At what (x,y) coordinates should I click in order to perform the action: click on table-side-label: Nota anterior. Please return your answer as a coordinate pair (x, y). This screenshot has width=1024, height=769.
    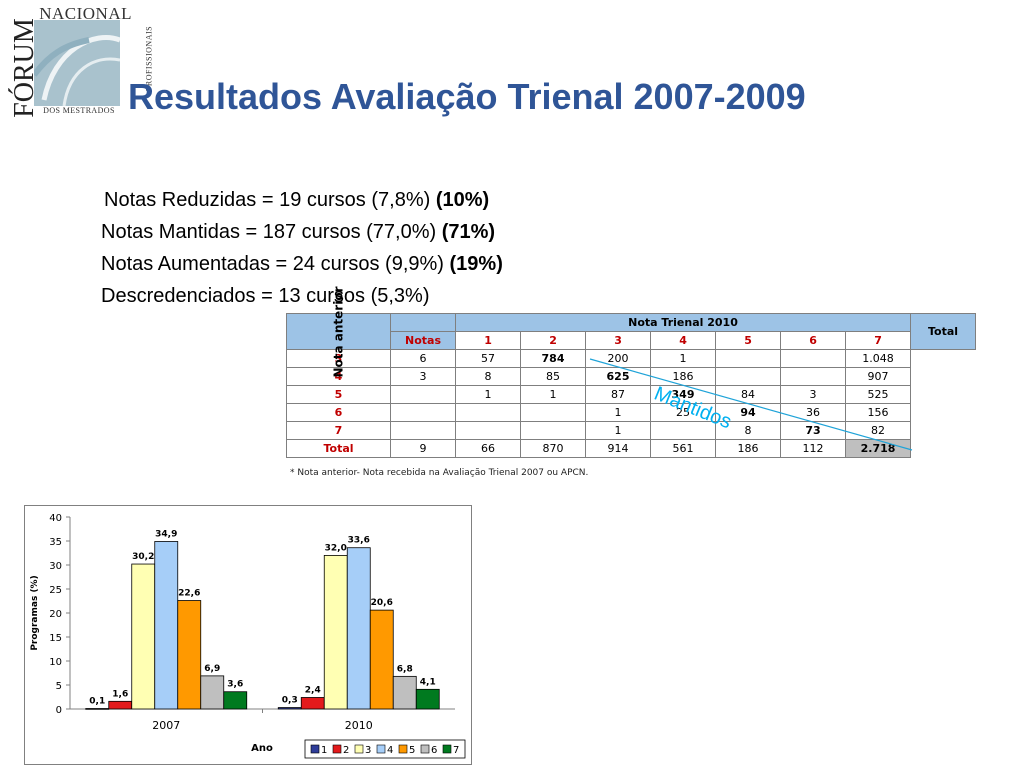
    Looking at the image, I should click on (338, 331).